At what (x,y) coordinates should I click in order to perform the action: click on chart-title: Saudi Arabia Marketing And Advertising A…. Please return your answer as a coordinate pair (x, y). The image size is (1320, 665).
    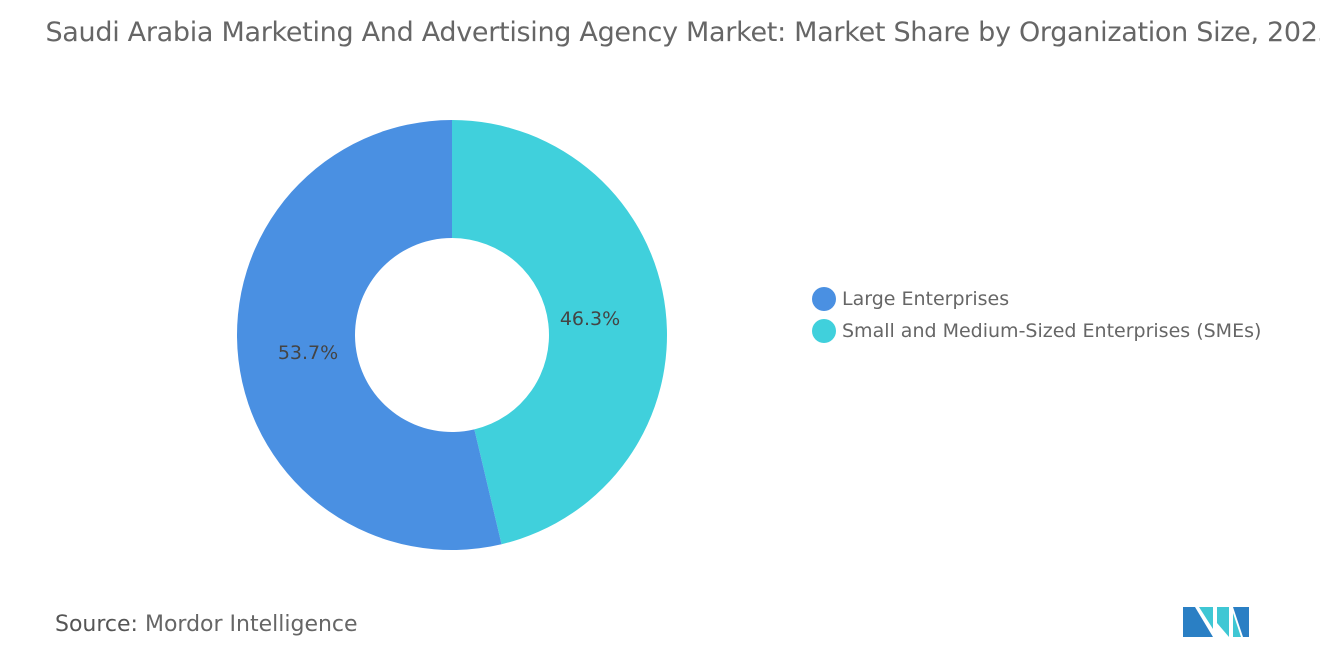
    Looking at the image, I should click on (682, 32).